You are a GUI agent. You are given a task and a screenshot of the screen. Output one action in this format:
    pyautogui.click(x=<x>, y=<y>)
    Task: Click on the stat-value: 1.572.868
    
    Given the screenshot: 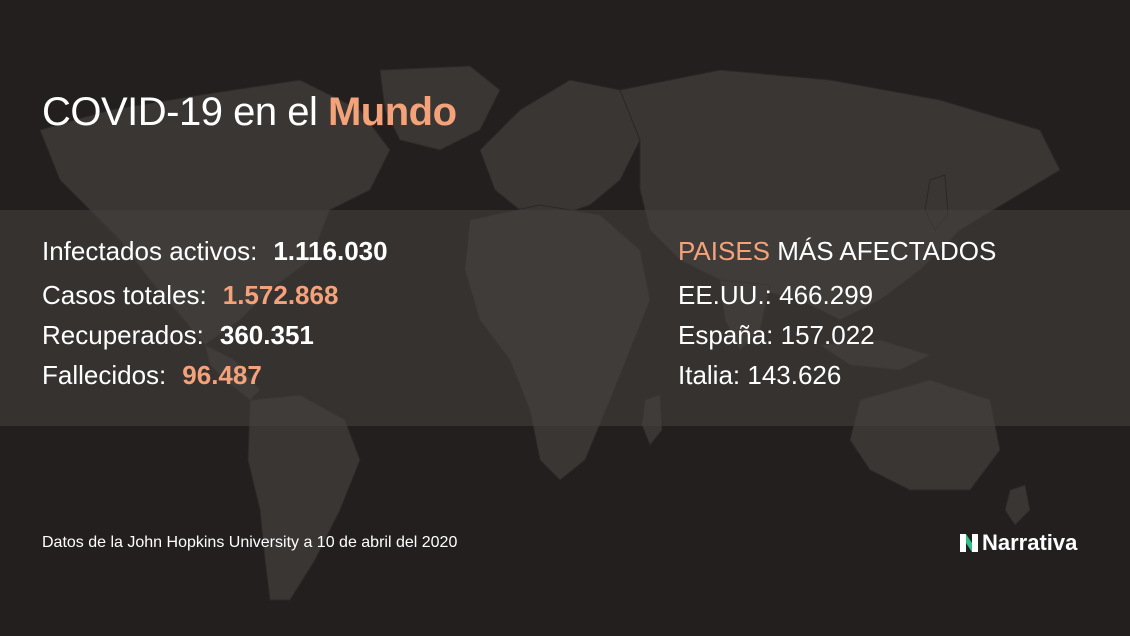 What is the action you would take?
    pyautogui.click(x=280, y=295)
    